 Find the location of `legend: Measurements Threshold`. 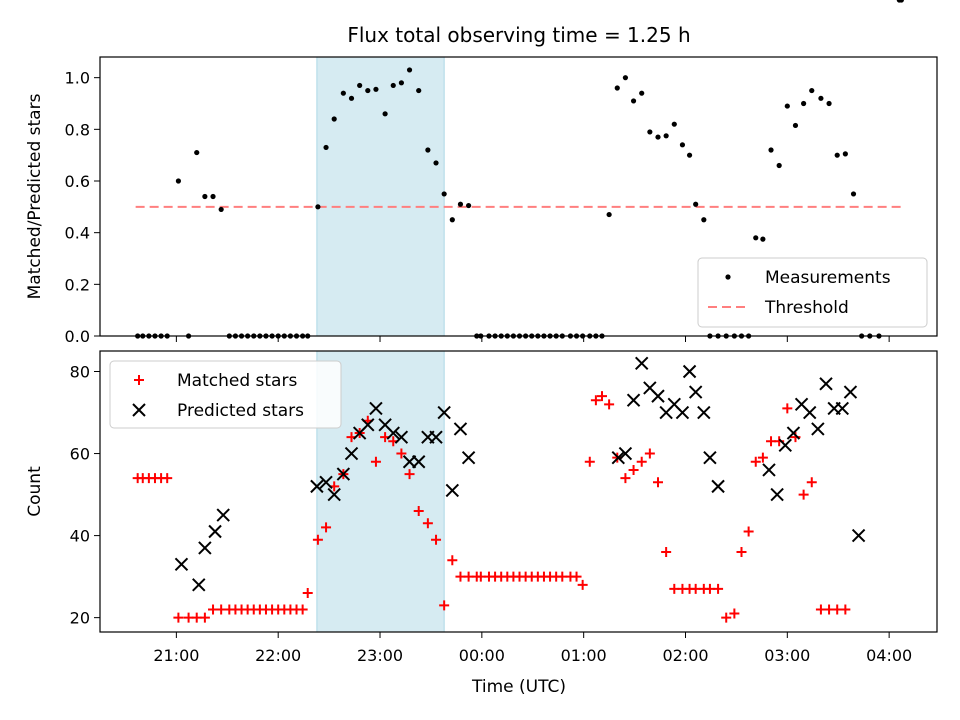

legend: Measurements Threshold is located at coordinates (812, 292).